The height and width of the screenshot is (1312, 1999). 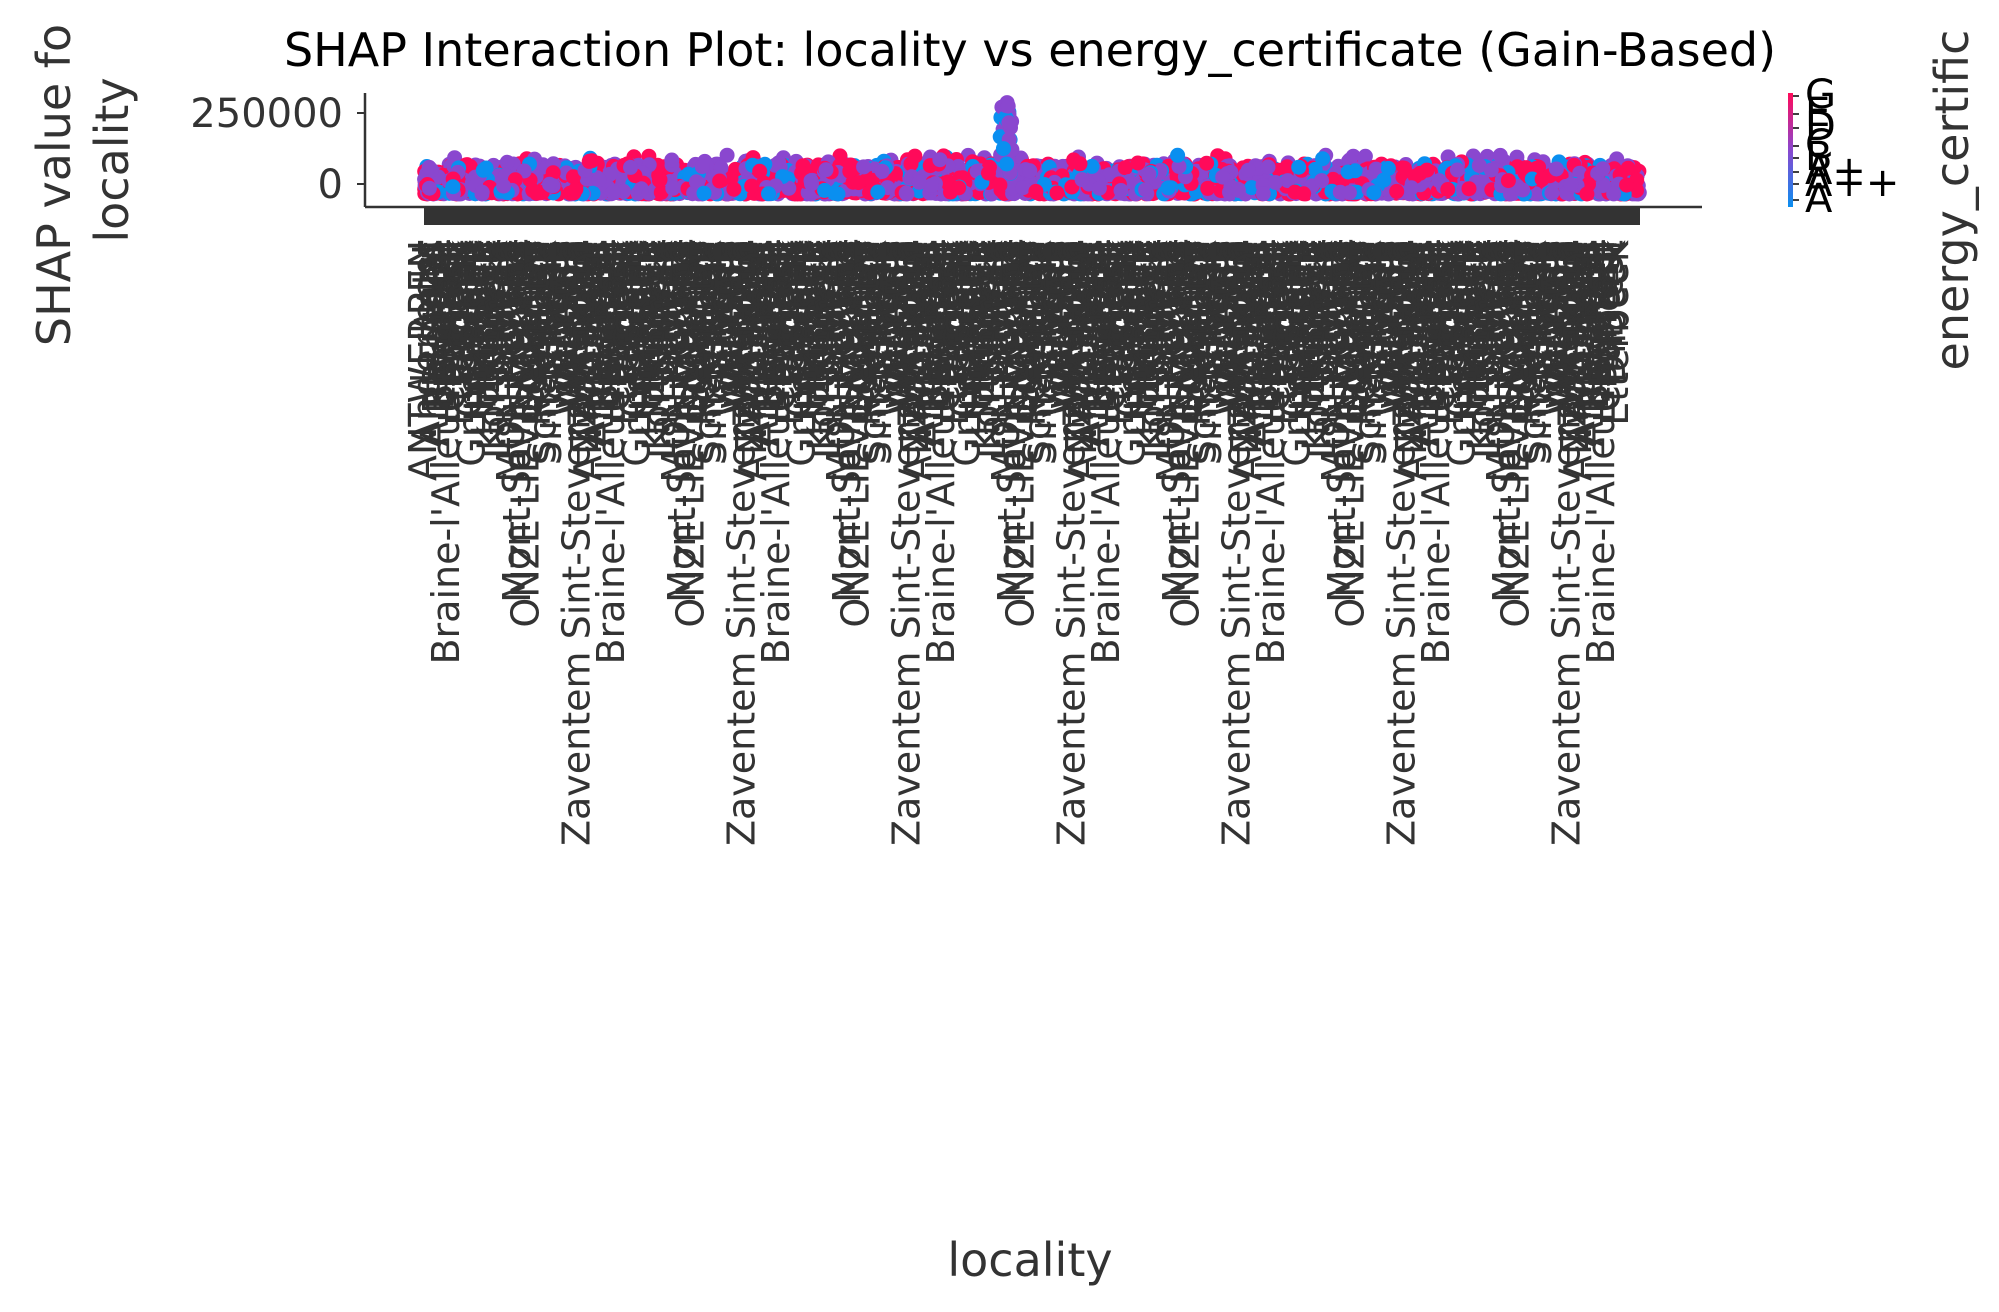 I want to click on x-tick-label: Habay, so click(x=639, y=301).